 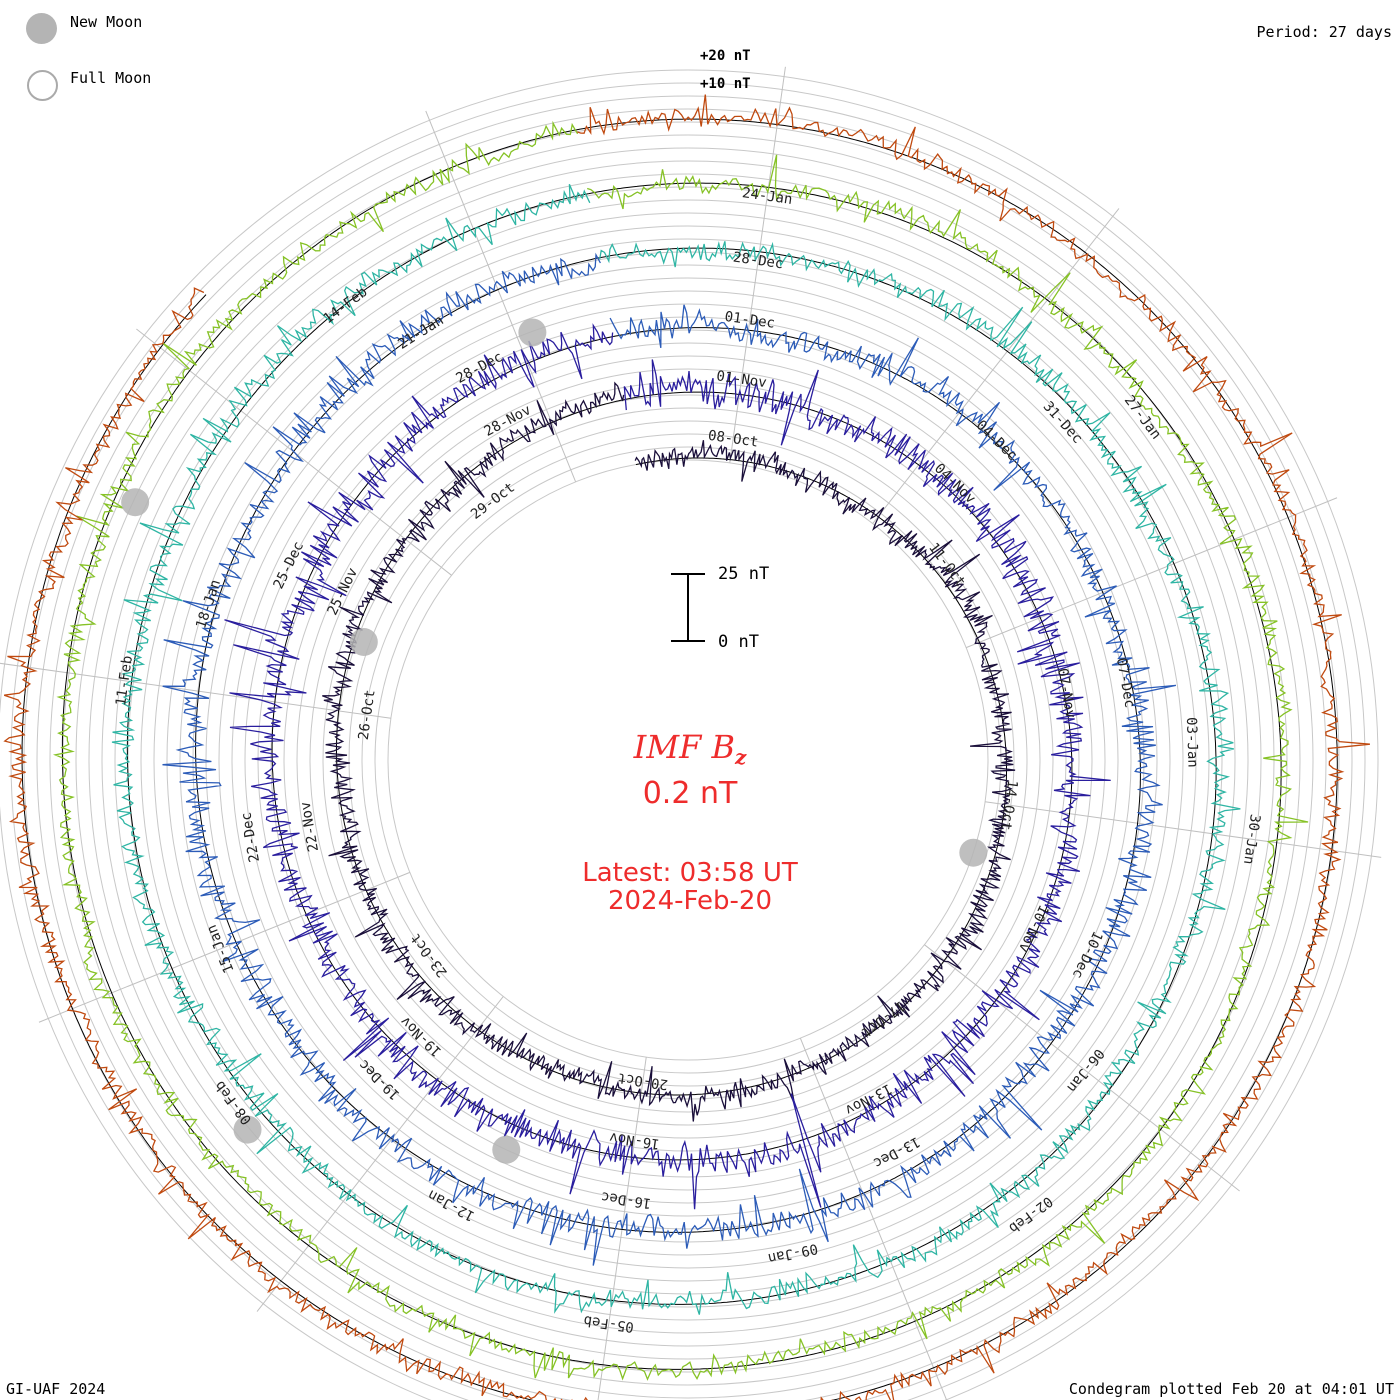 I want to click on date-label: 16-Dec, so click(x=626, y=1199).